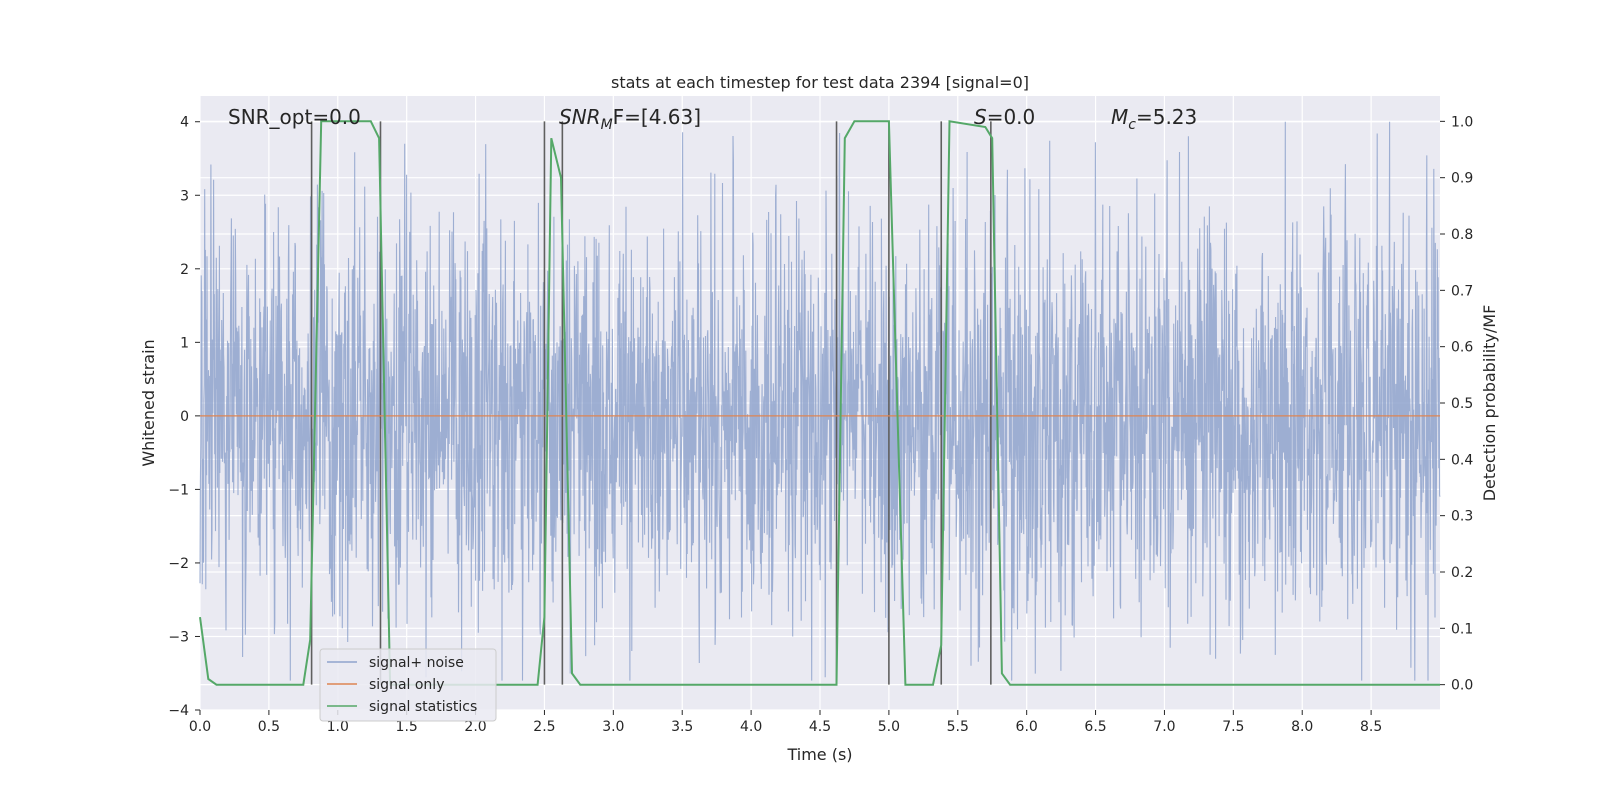 Image resolution: width=1600 pixels, height=800 pixels. I want to click on x-tick-label: 5.0, so click(889, 727).